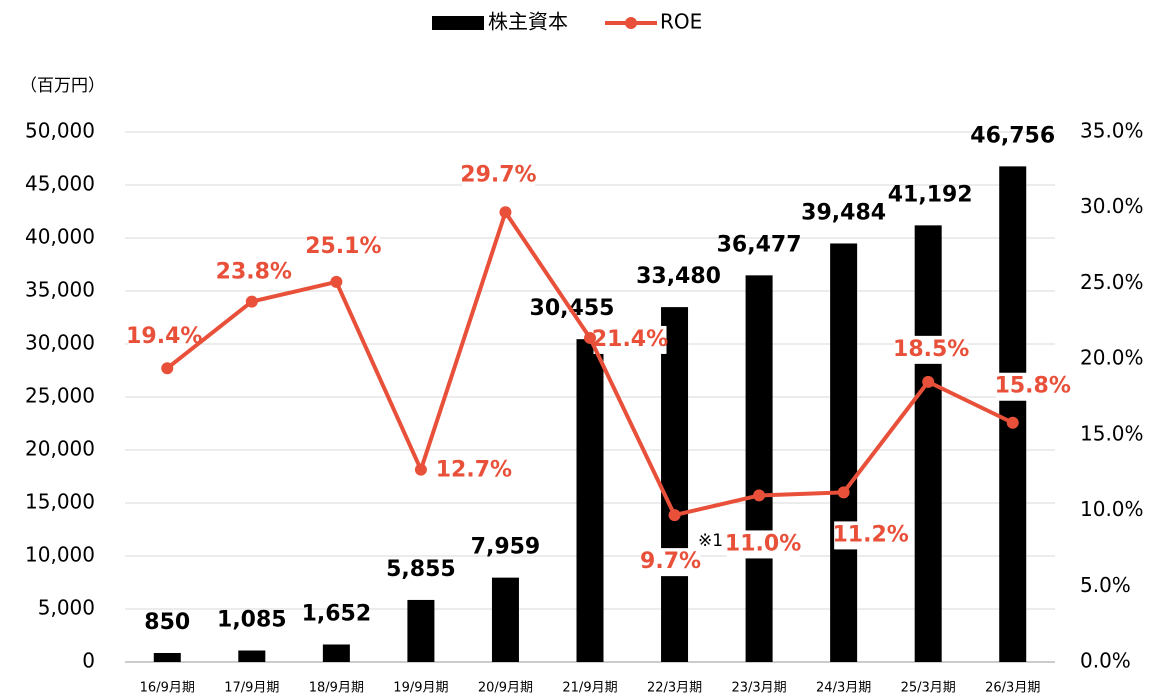 The image size is (1163, 697). Describe the element at coordinates (759, 244) in the screenshot. I see `bar-label: 36,477` at that location.